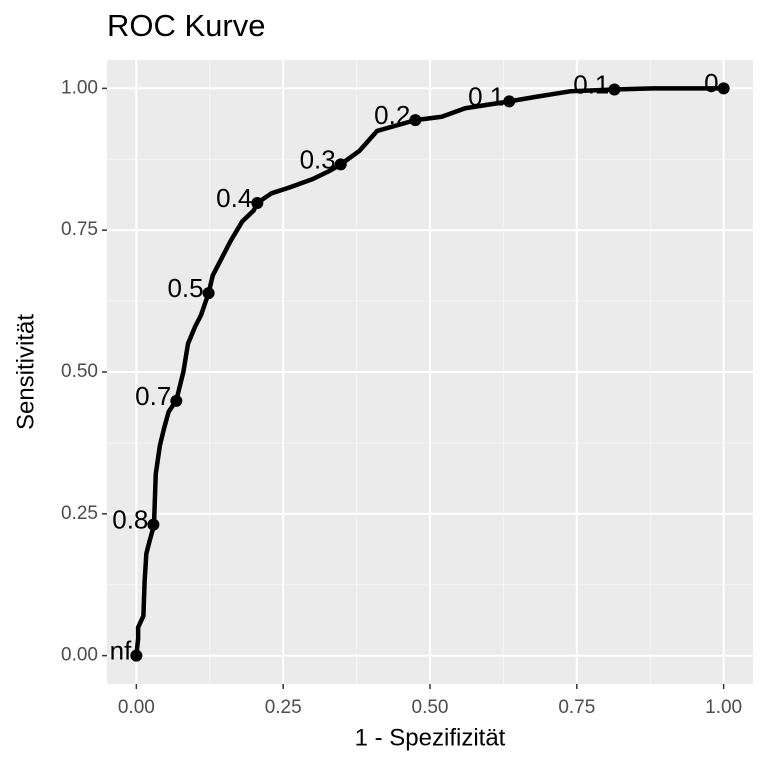 This screenshot has height=768, width=768. What do you see at coordinates (283, 707) in the screenshot?
I see `x-tick-label: 0.25` at bounding box center [283, 707].